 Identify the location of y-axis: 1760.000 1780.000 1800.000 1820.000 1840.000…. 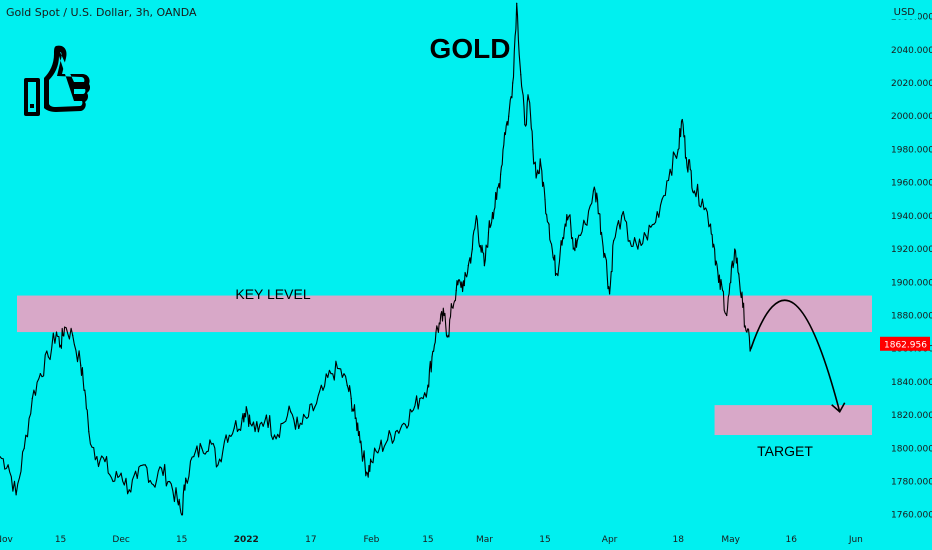
(906, 267).